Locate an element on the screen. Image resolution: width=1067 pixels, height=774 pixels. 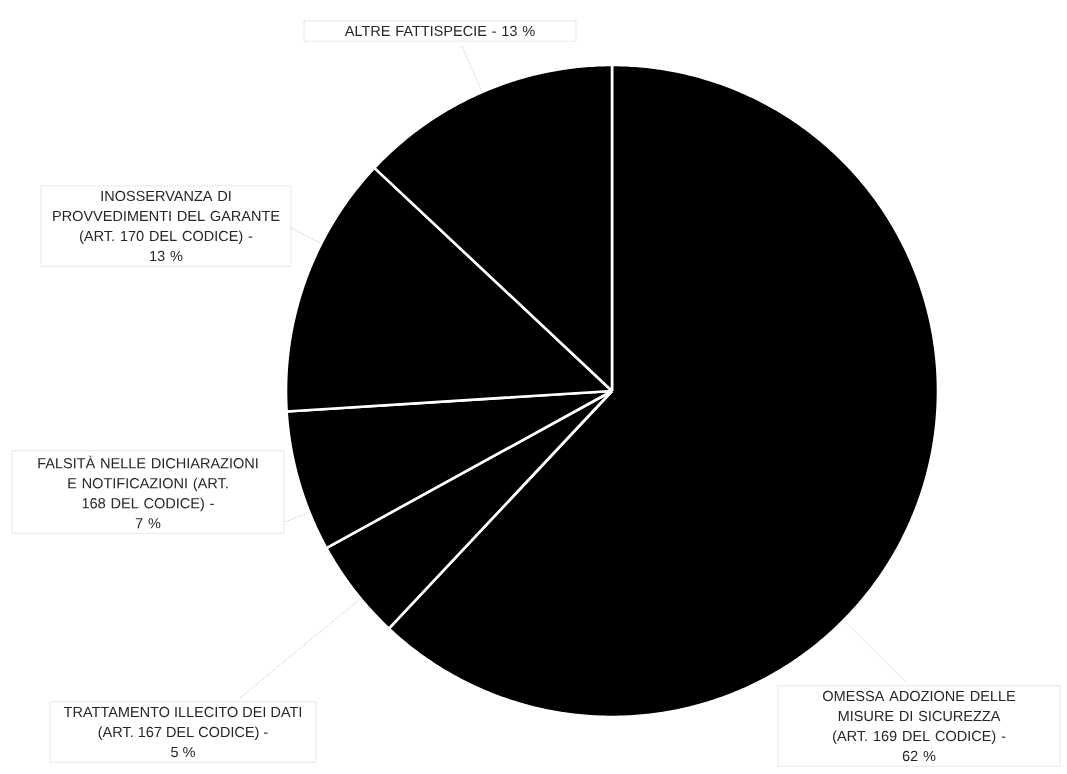
data-label: 5 % is located at coordinates (183, 752).